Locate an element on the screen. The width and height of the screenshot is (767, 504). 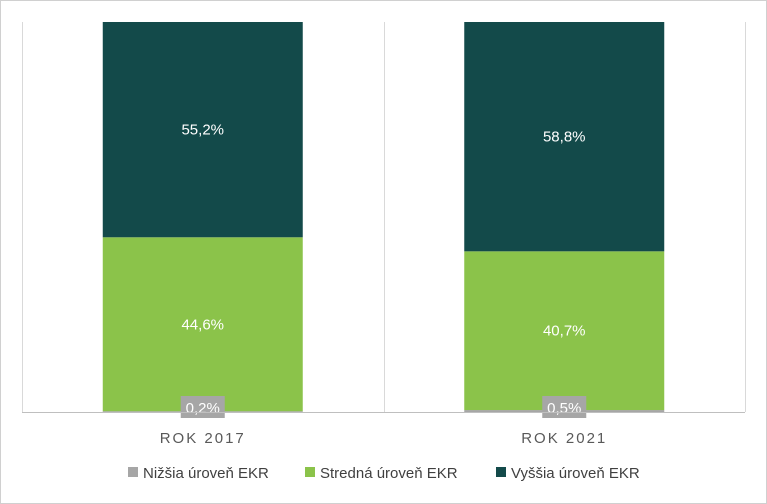
legend-swatch-nizsia-uroven-ekr is located at coordinates (133, 472).